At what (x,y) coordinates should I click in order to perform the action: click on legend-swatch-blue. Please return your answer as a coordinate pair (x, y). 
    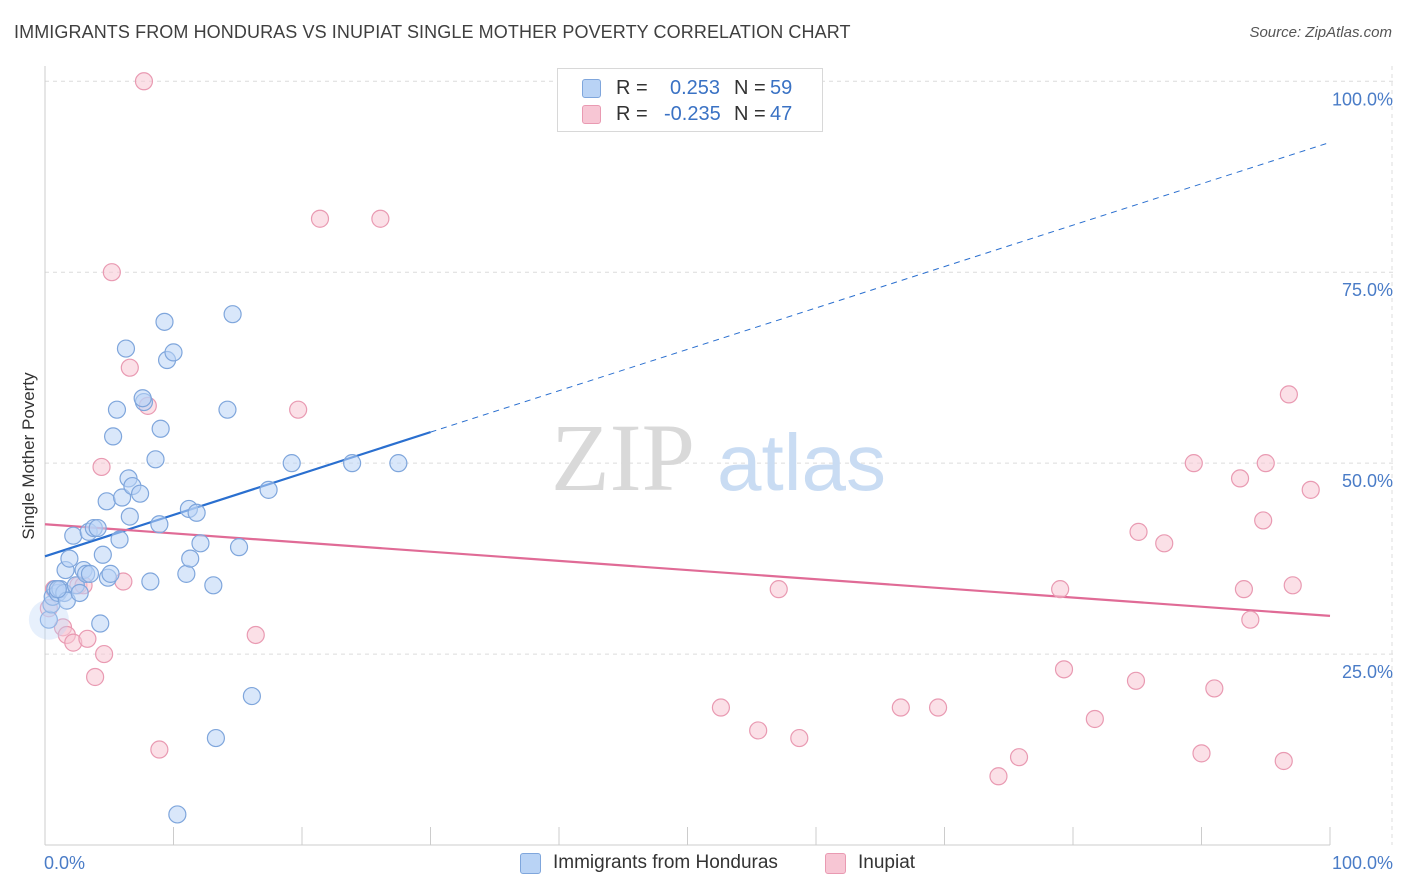
    Looking at the image, I should click on (591, 88).